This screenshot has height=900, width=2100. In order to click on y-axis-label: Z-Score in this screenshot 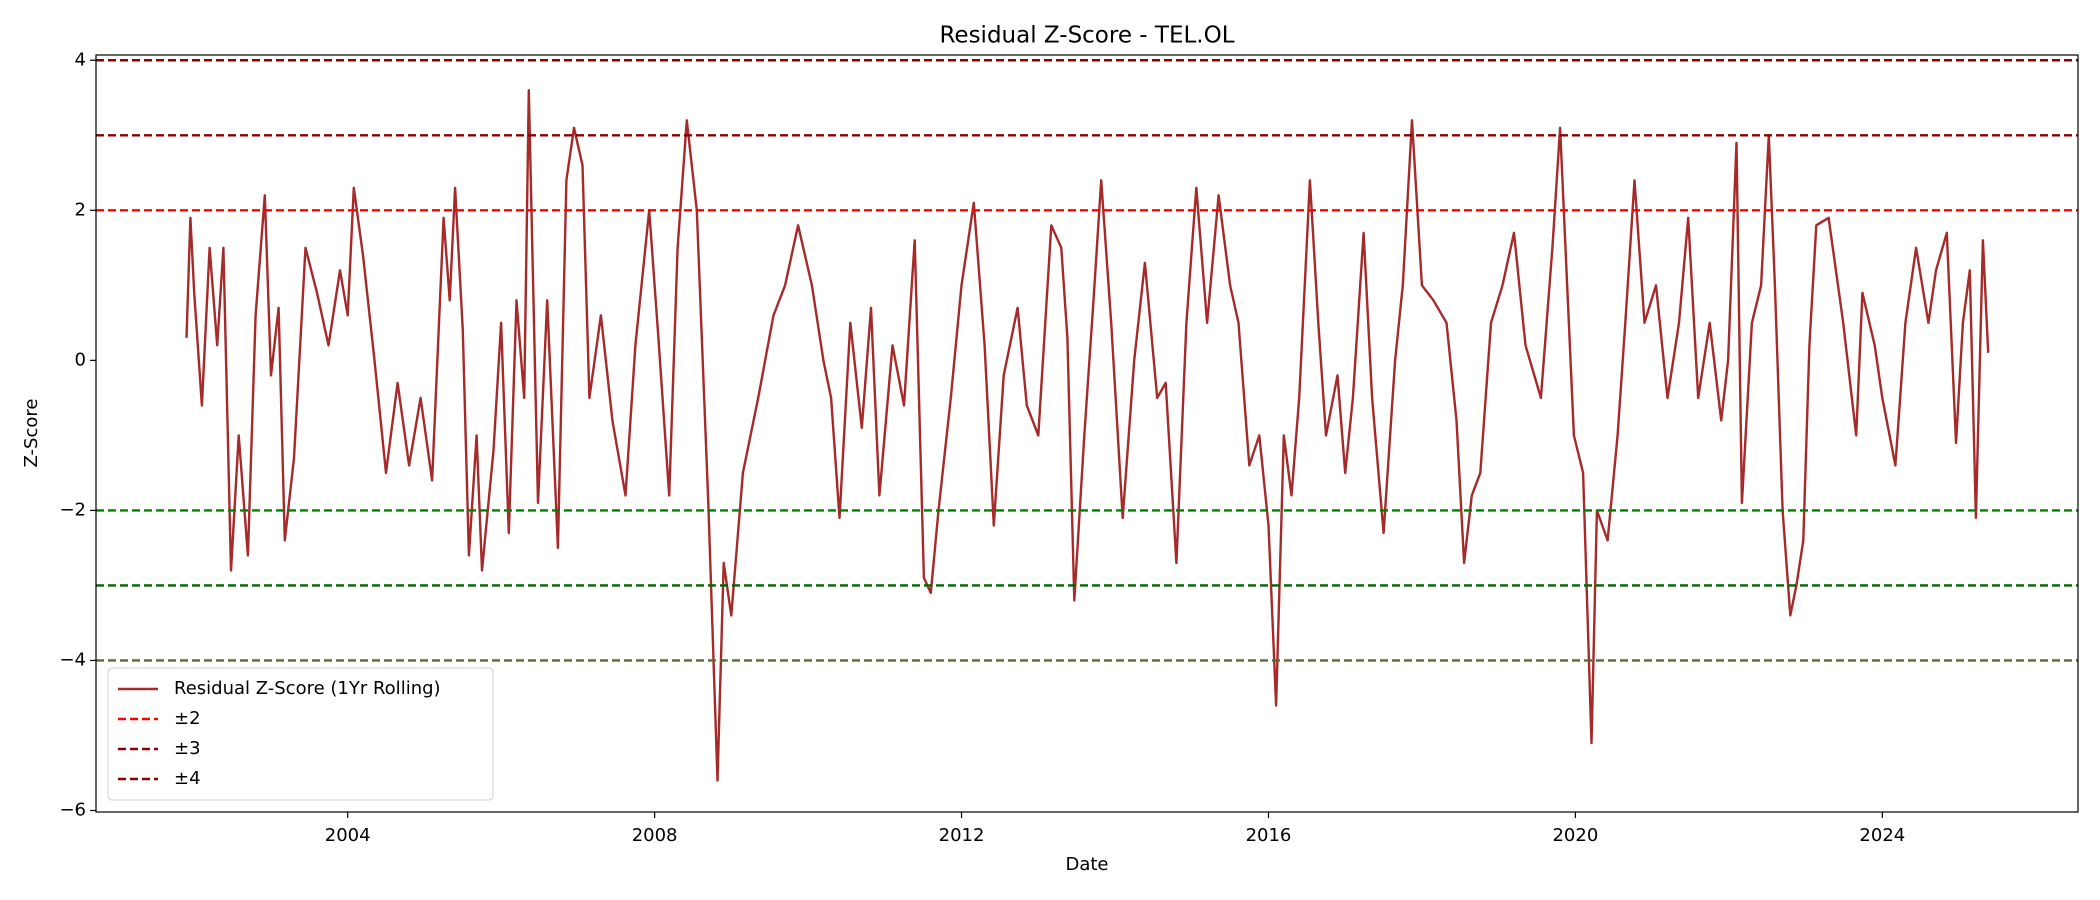, I will do `click(31, 433)`.